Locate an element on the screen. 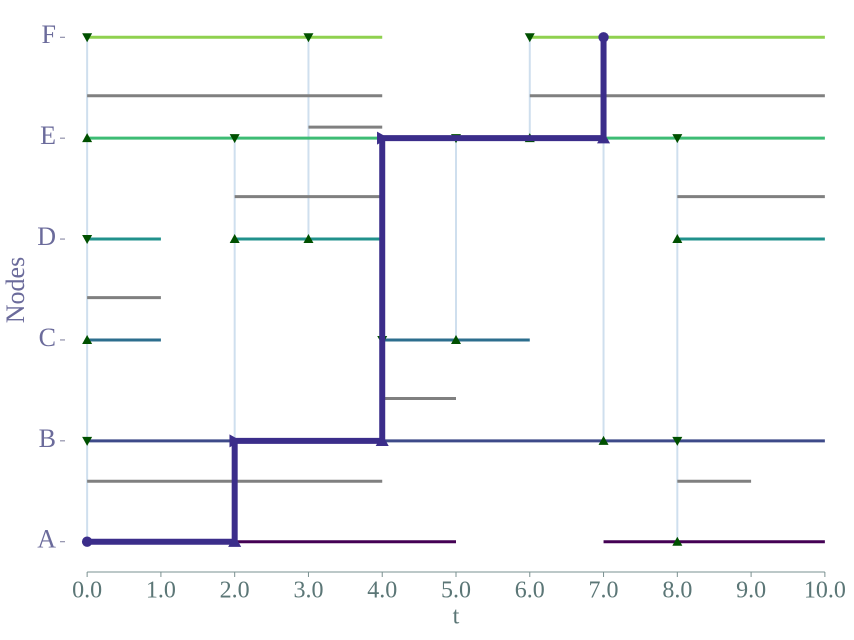 This screenshot has width=854, height=640. x-tick-label: 10.0 is located at coordinates (825, 591).